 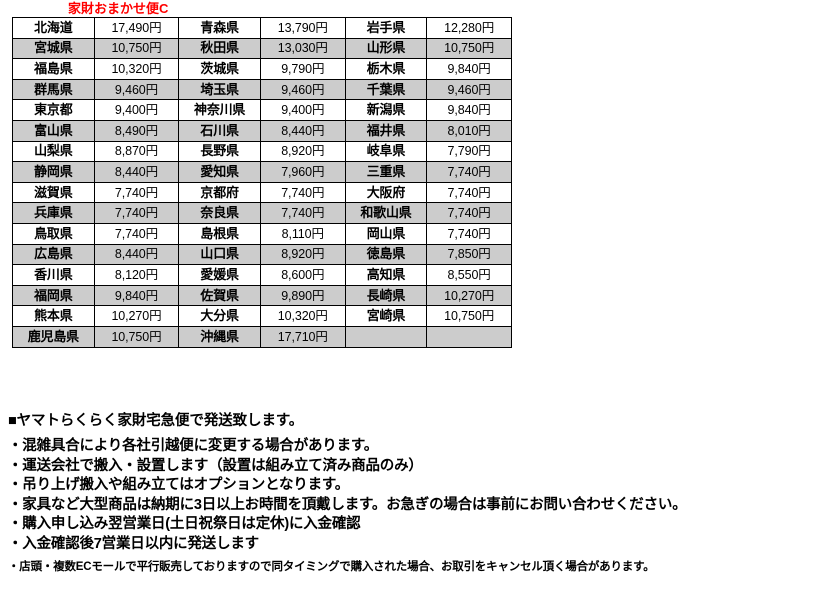 I want to click on prefecture-cell: 滋賀県, so click(x=53, y=192).